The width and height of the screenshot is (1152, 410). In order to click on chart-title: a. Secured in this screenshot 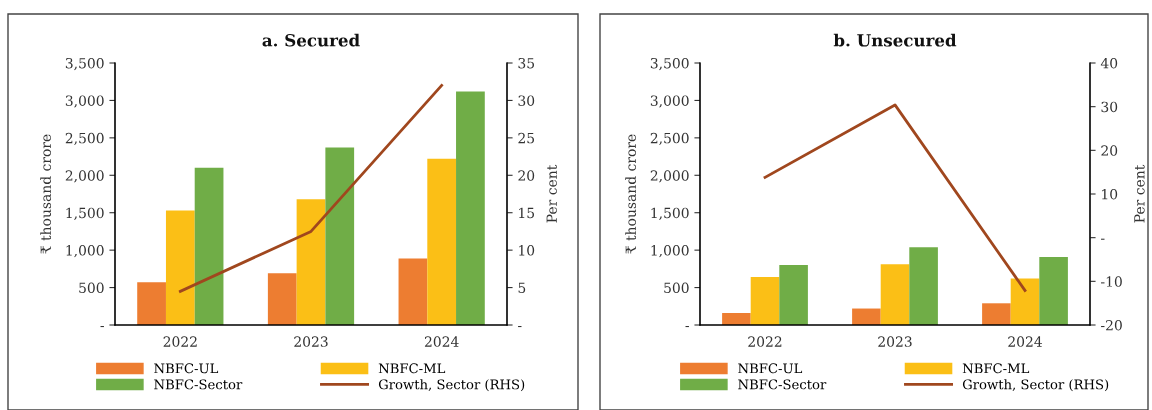, I will do `click(311, 40)`.